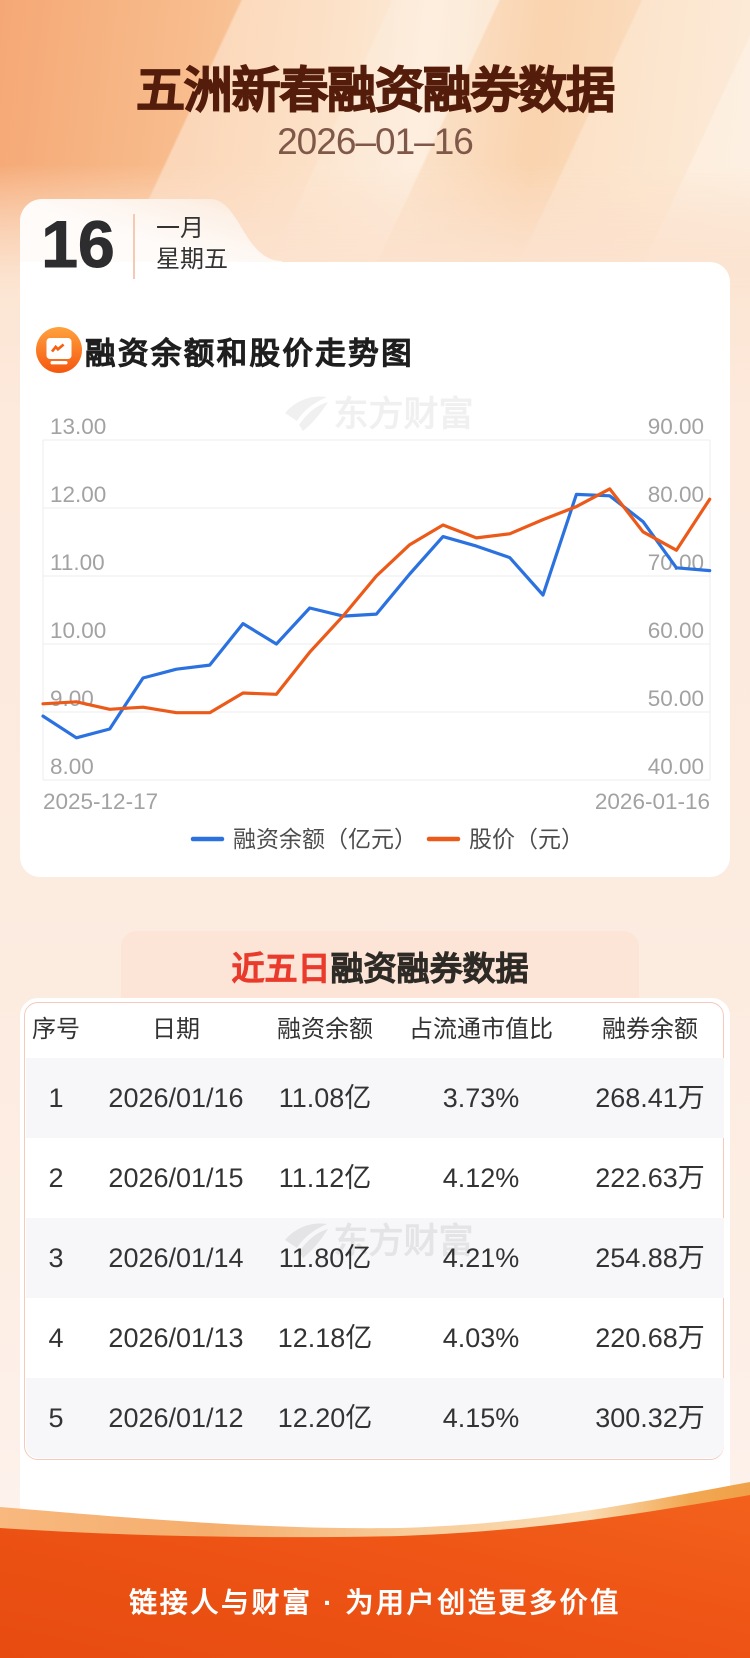 This screenshot has height=1658, width=750. What do you see at coordinates (676, 494) in the screenshot?
I see `svg-text: 80.00` at bounding box center [676, 494].